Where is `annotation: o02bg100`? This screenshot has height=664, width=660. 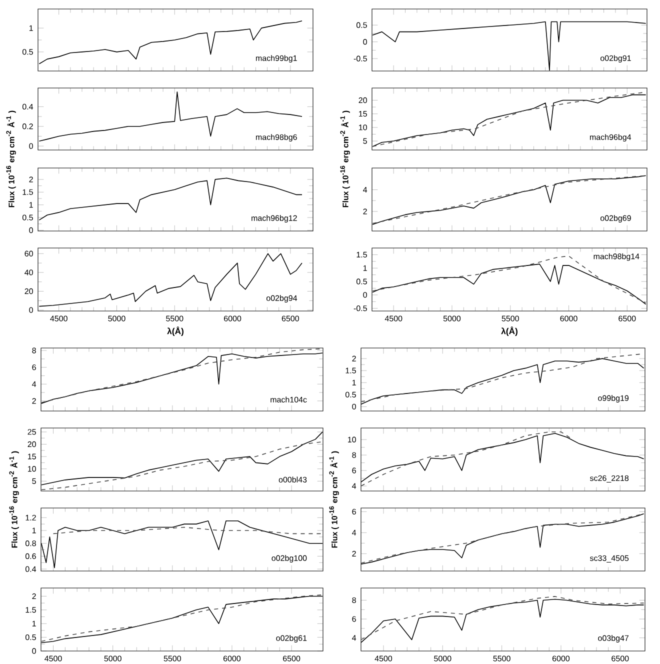 annotation: o02bg100 is located at coordinates (289, 558).